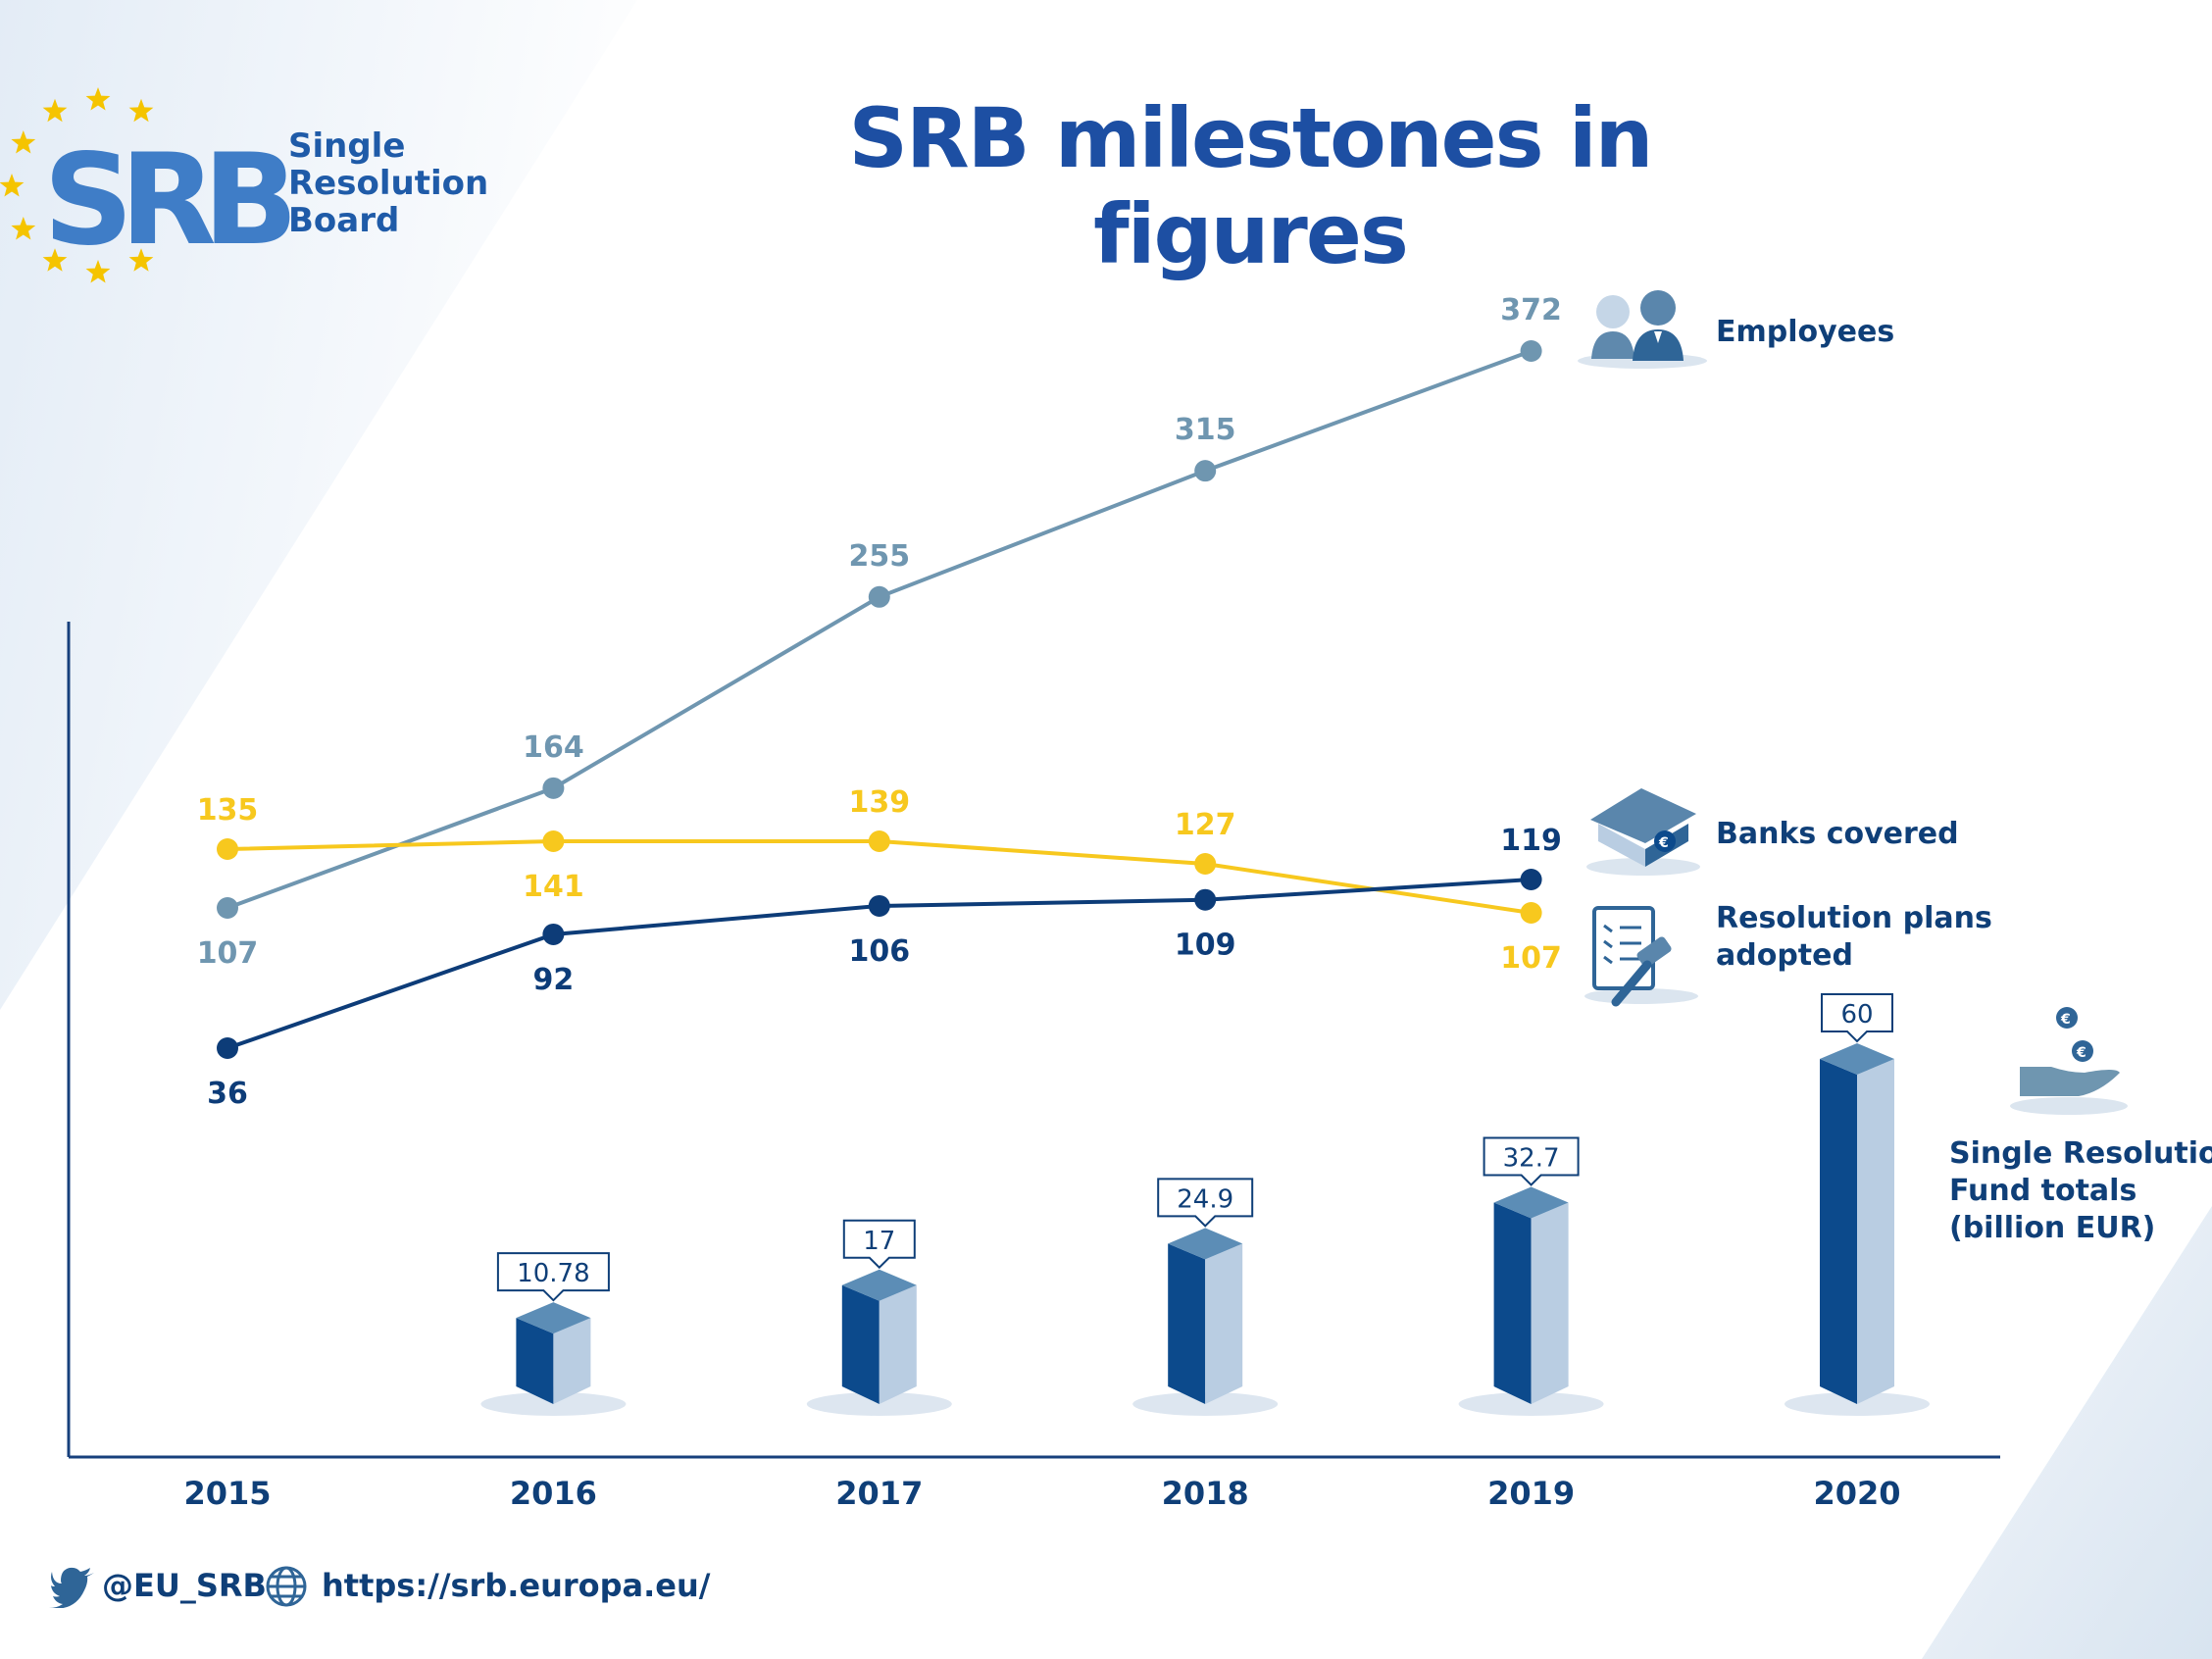 The height and width of the screenshot is (1659, 2212). I want to click on banks-covered-data-label: 36, so click(228, 1094).